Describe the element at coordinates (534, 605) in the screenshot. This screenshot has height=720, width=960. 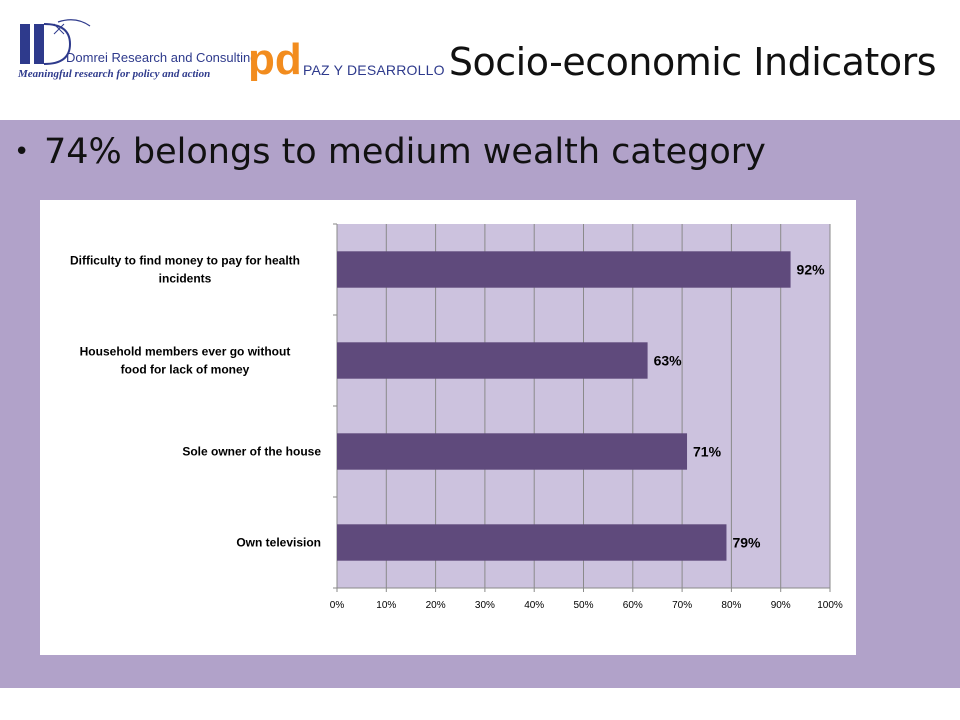
I see `x-tick-label: 40%` at that location.